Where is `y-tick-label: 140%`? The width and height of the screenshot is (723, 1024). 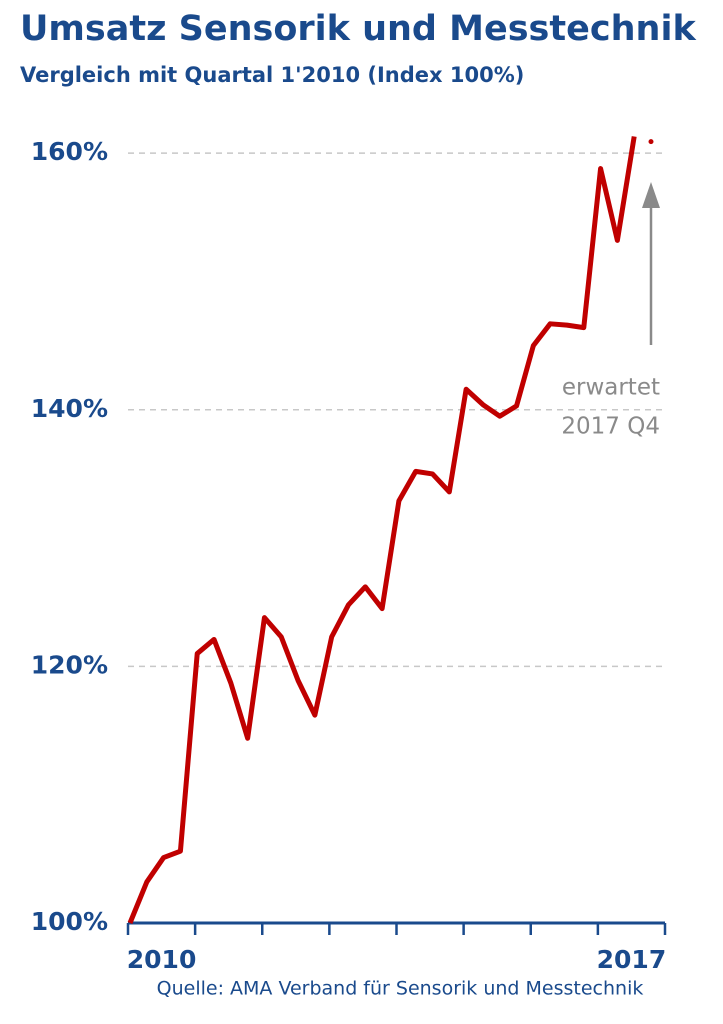 y-tick-label: 140% is located at coordinates (69, 408).